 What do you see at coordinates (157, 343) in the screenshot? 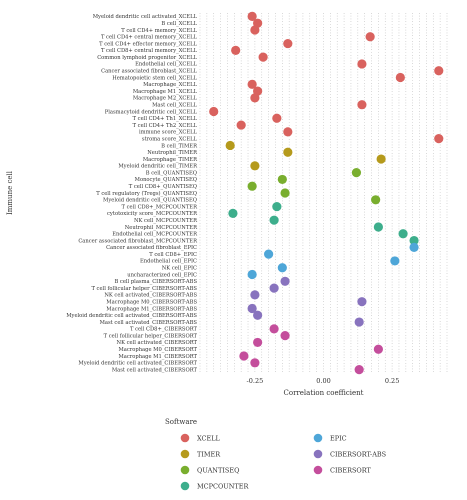
I see `y-tick-label: NK cell activated_CIBERSORT` at bounding box center [157, 343].